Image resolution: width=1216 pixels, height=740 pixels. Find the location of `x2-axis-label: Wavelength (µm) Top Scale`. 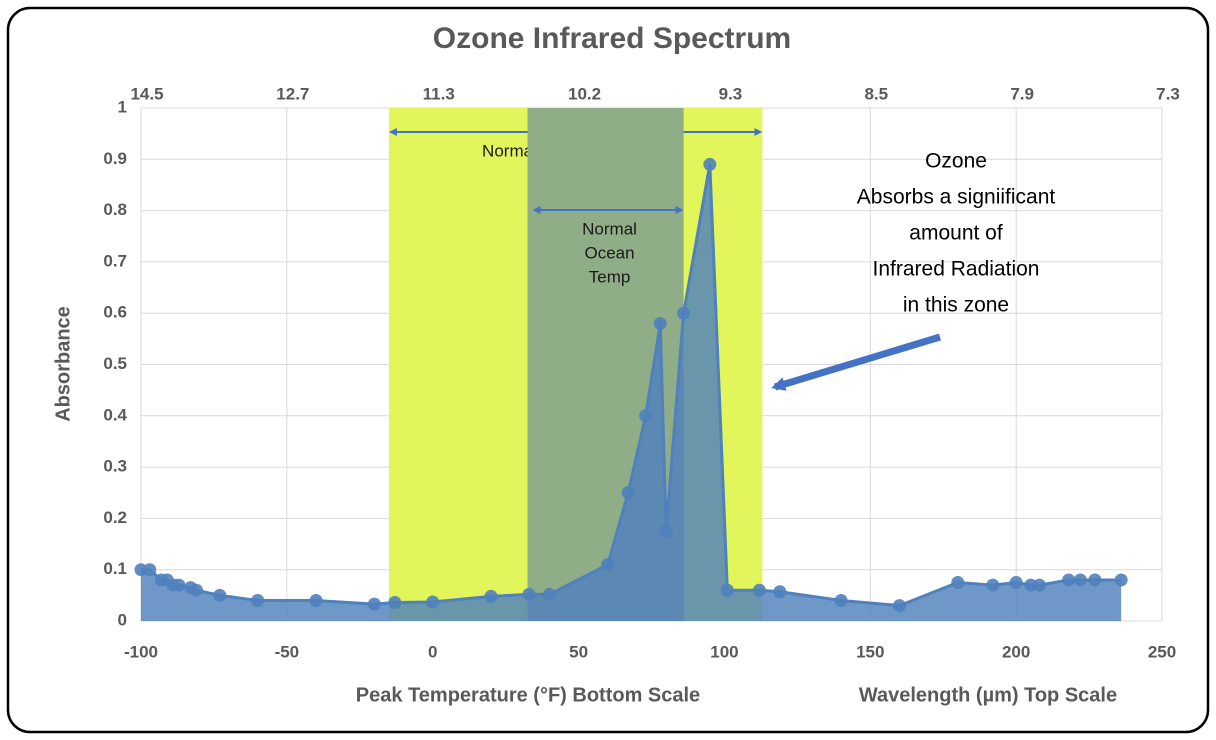

x2-axis-label: Wavelength (µm) Top Scale is located at coordinates (988, 695).